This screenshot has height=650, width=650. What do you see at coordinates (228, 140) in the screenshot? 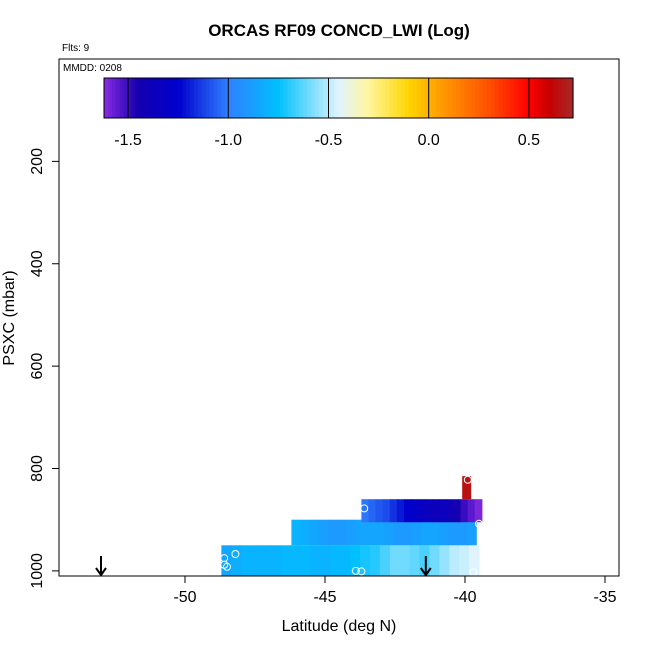
I see `colorbar-tick-label: -1.0` at bounding box center [228, 140].